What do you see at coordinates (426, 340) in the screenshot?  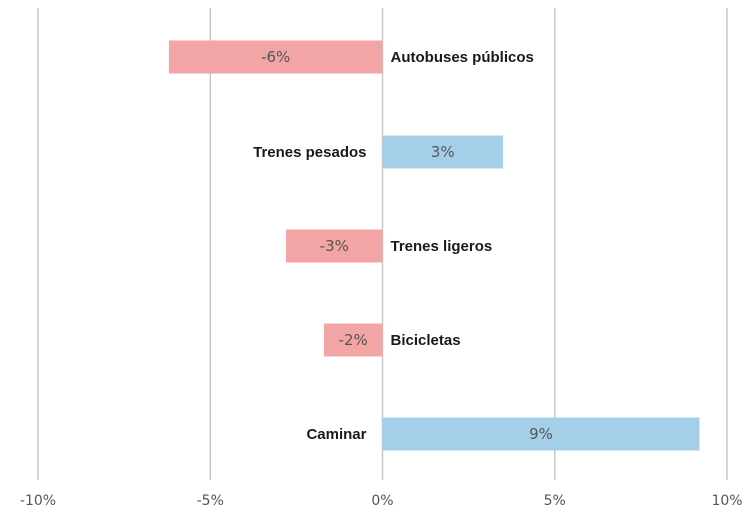 I see `category-label: Bicicletas` at bounding box center [426, 340].